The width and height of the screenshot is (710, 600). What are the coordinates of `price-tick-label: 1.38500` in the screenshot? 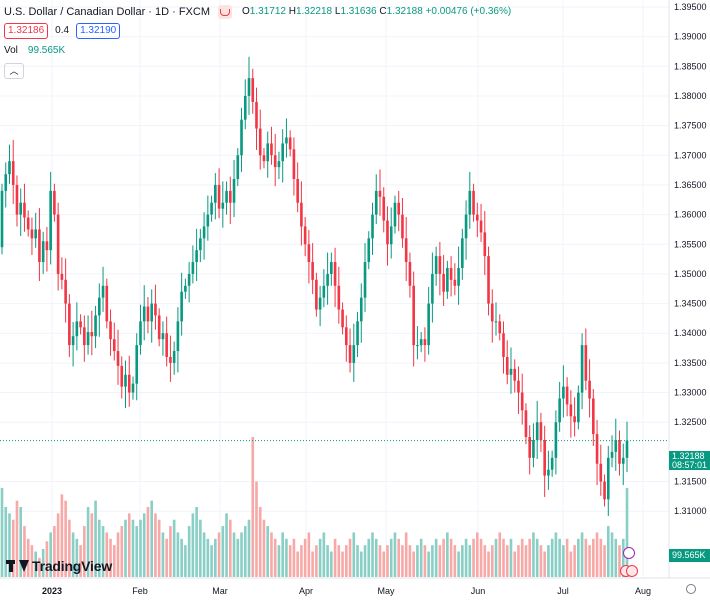 It's located at (690, 66).